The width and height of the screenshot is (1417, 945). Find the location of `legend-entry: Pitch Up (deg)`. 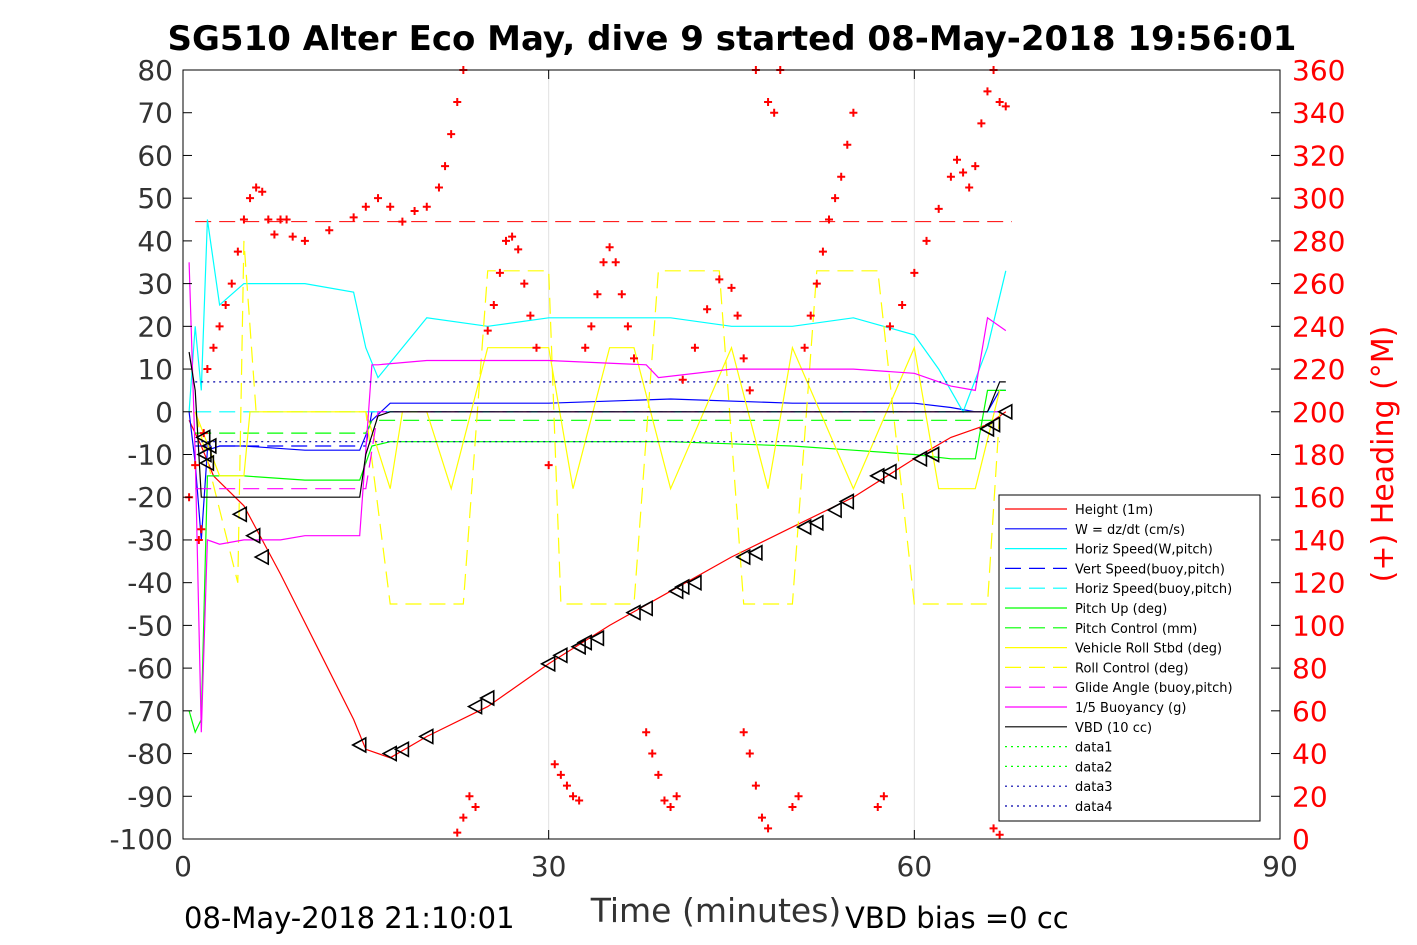

legend-entry: Pitch Up (deg) is located at coordinates (1121, 609).